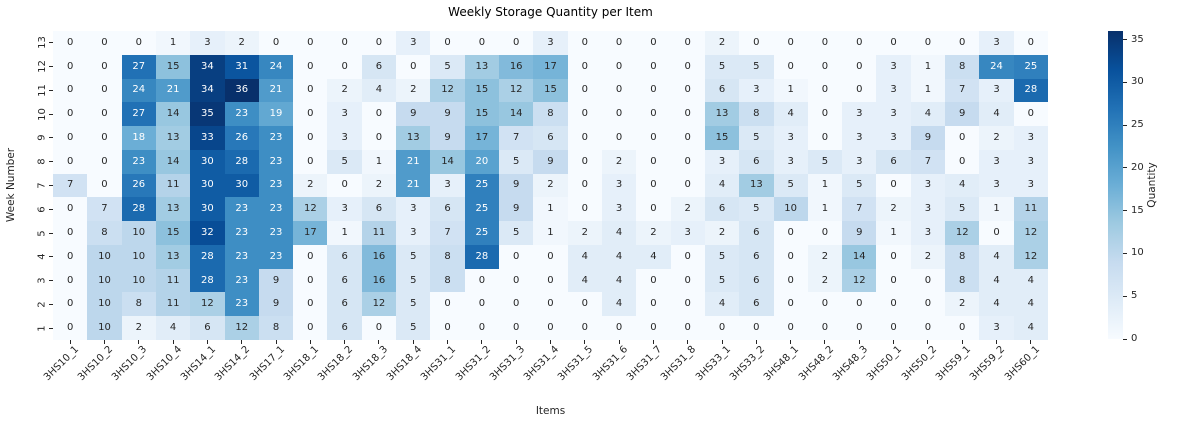  Describe the element at coordinates (207, 233) in the screenshot. I see `heatmap-cell: 32` at that location.